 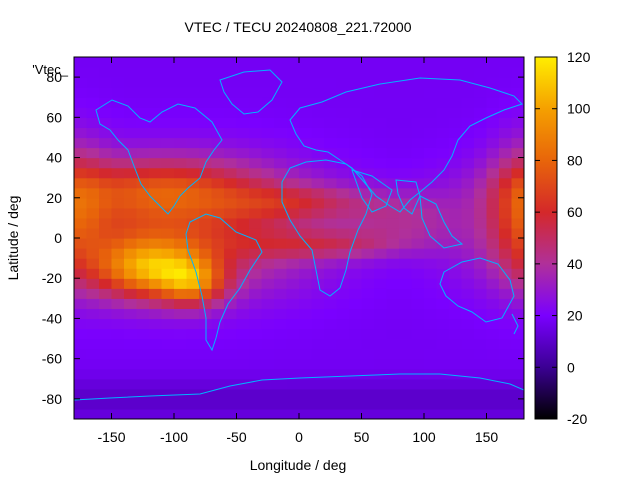 I want to click on colorbar-tick-label: 80, so click(x=575, y=160).